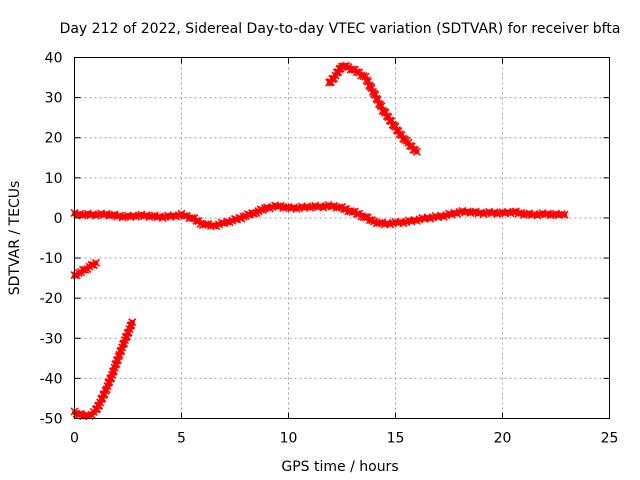 The height and width of the screenshot is (480, 640). Describe the element at coordinates (15, 238) in the screenshot. I see `y-axis-label: SDTVAR / TECUs` at that location.